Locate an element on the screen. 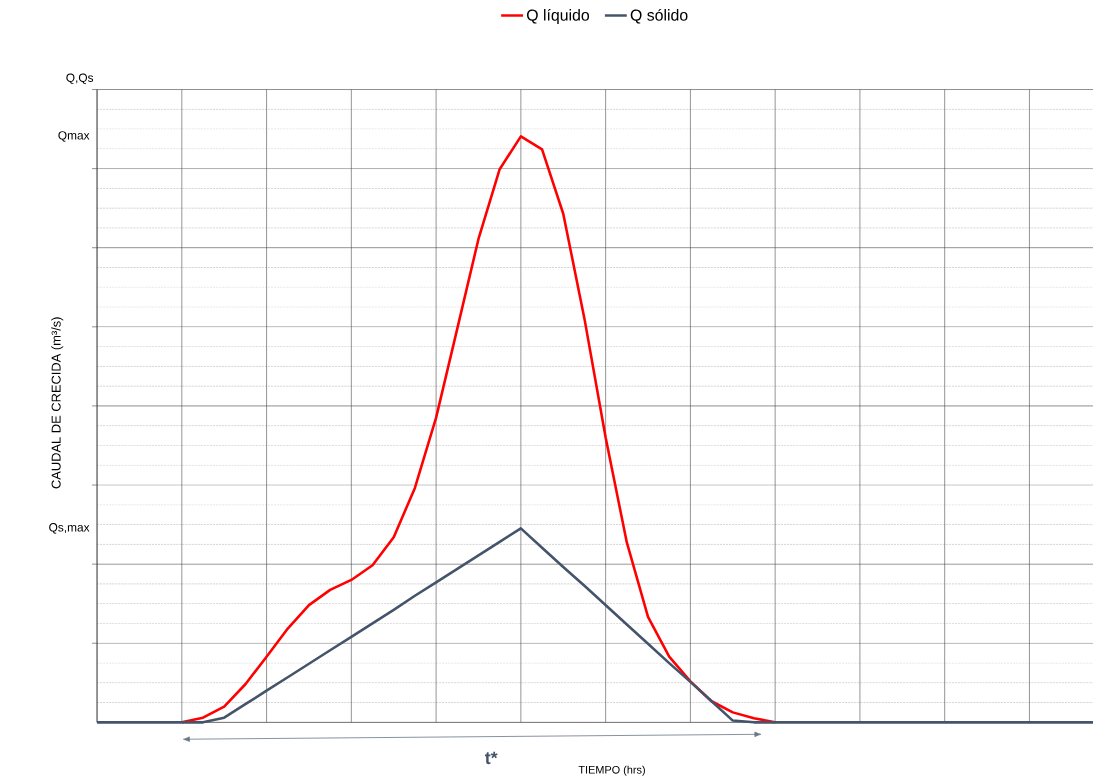  y-axis-title: CAUDAL DE CRECIDA (m³/s) is located at coordinates (57, 403).